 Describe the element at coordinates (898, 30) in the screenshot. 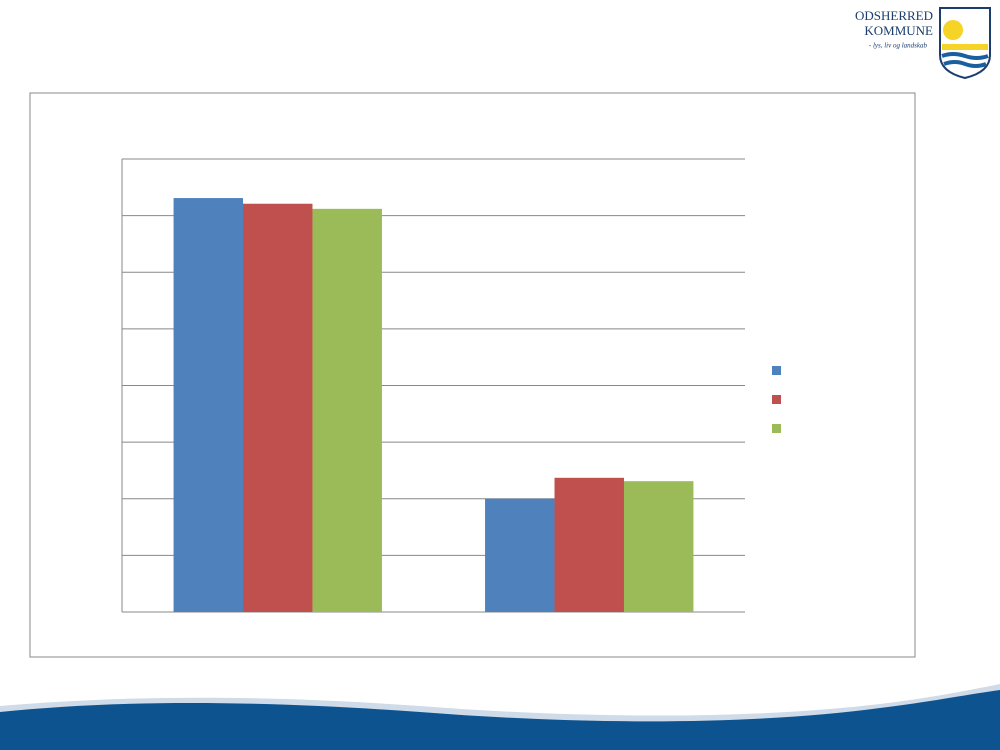

I see `logo-name: KOMMUNE` at that location.